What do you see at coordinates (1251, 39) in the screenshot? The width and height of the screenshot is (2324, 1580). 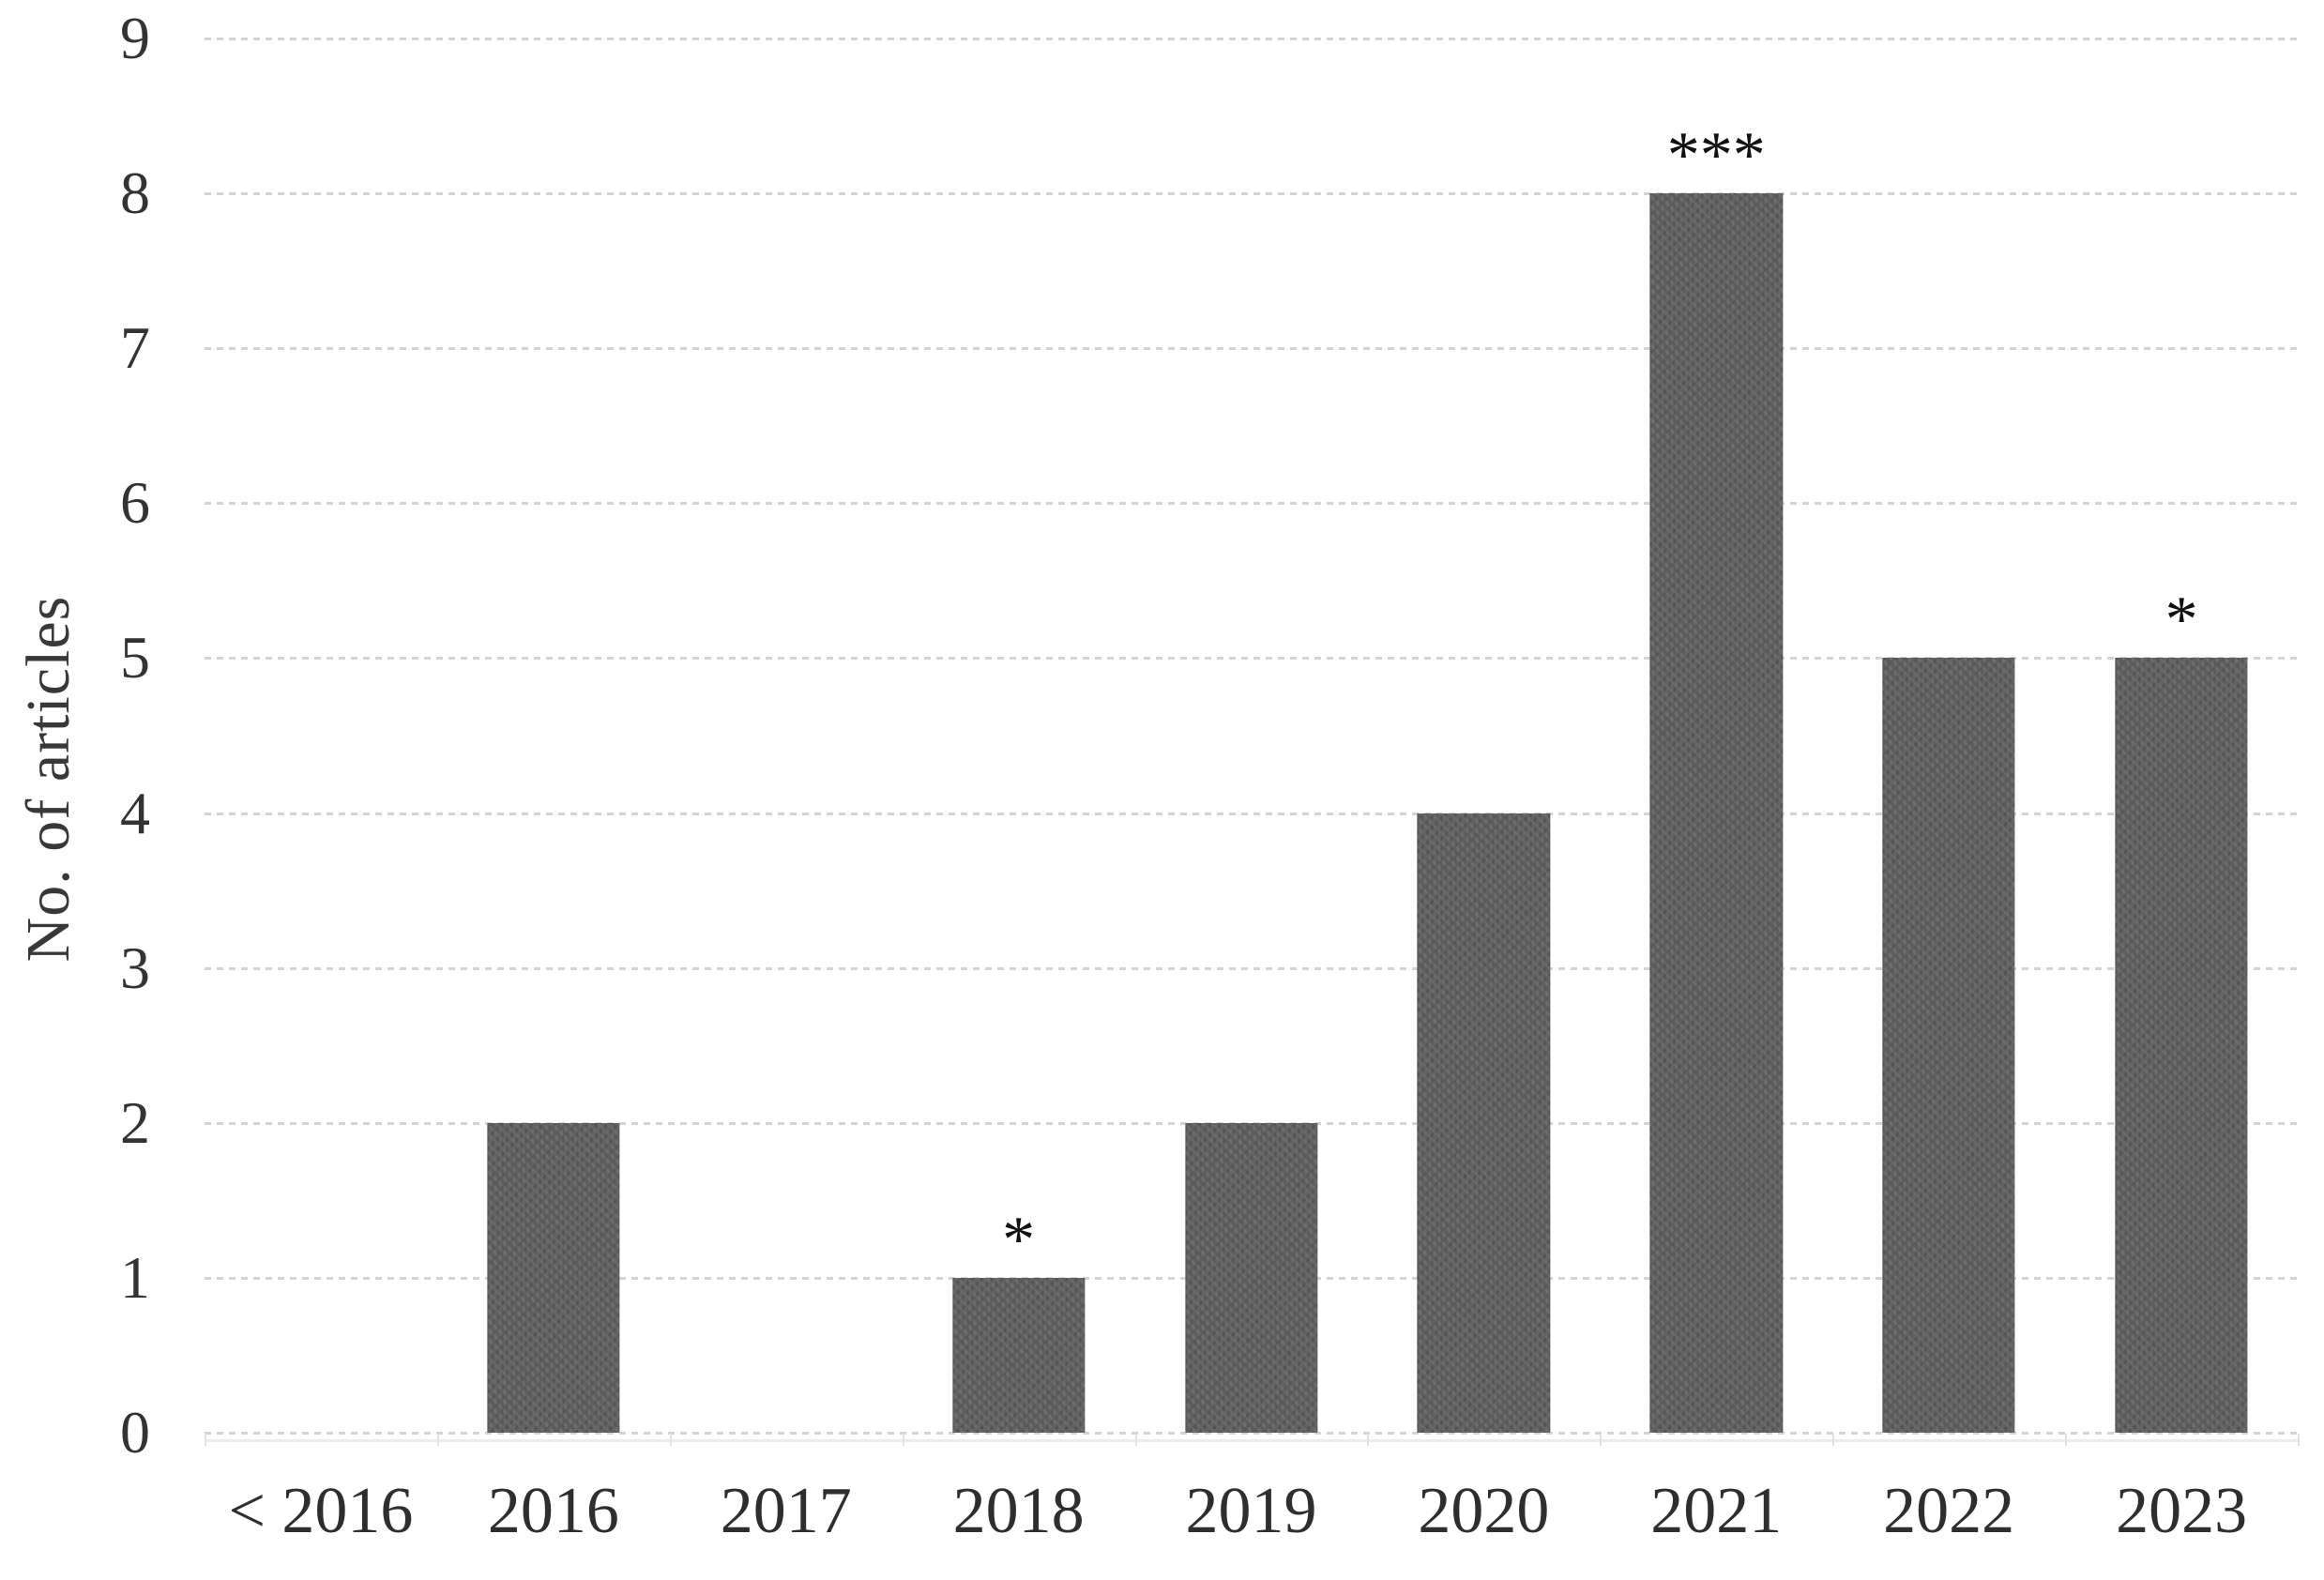 I see `gridline-y9` at bounding box center [1251, 39].